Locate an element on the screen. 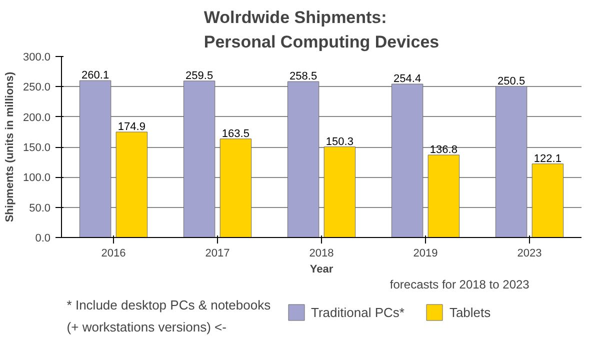 The height and width of the screenshot is (338, 591). y-tick-label: 300.0 is located at coordinates (36, 58).